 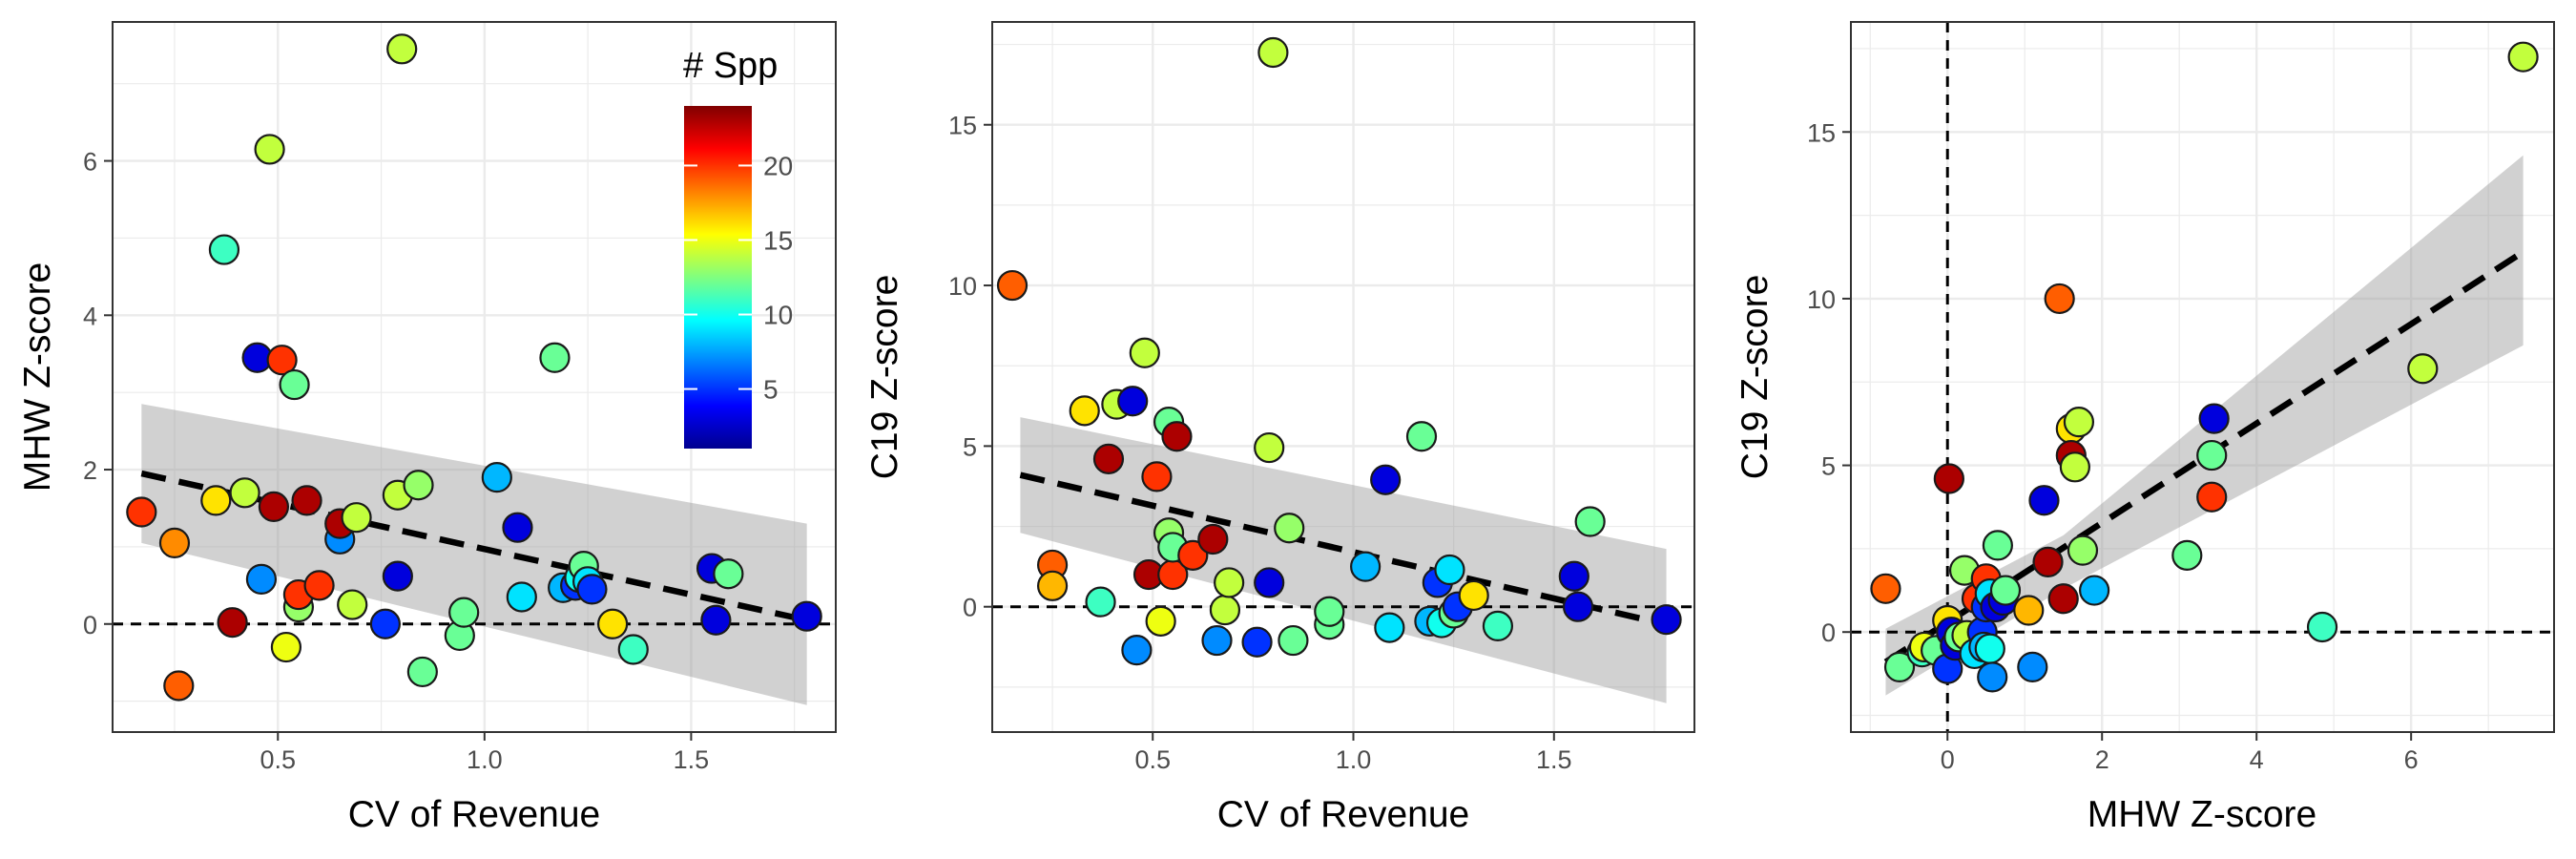 I want to click on legend-tick-label: 10, so click(x=778, y=315).